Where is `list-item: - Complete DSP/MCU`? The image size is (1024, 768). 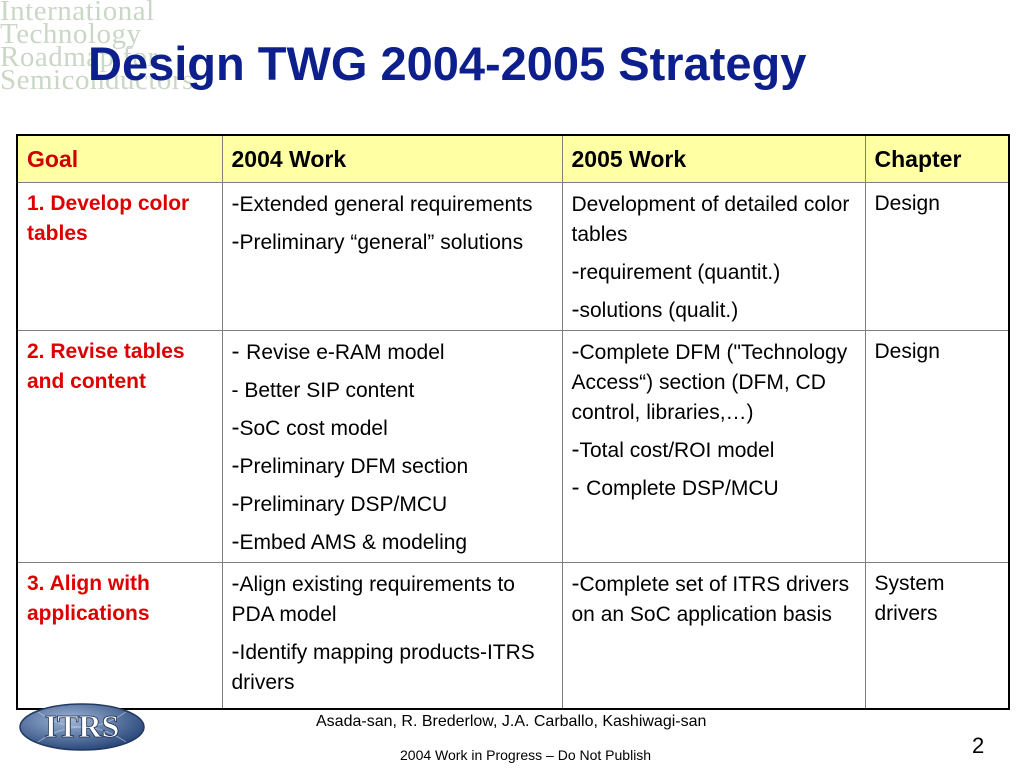 list-item: - Complete DSP/MCU is located at coordinates (675, 487).